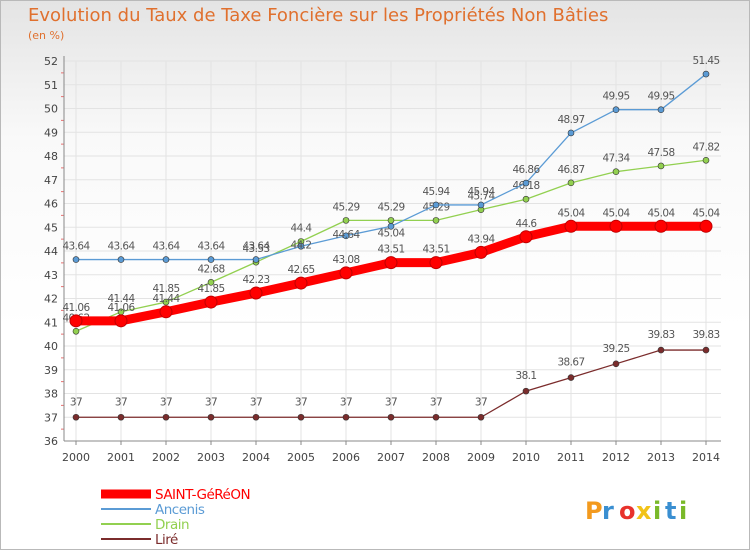  Describe the element at coordinates (51, 322) in the screenshot. I see `y-tick-label: 41` at that location.